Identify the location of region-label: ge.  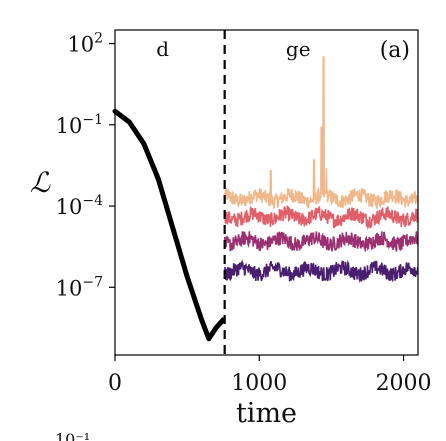
(298, 49).